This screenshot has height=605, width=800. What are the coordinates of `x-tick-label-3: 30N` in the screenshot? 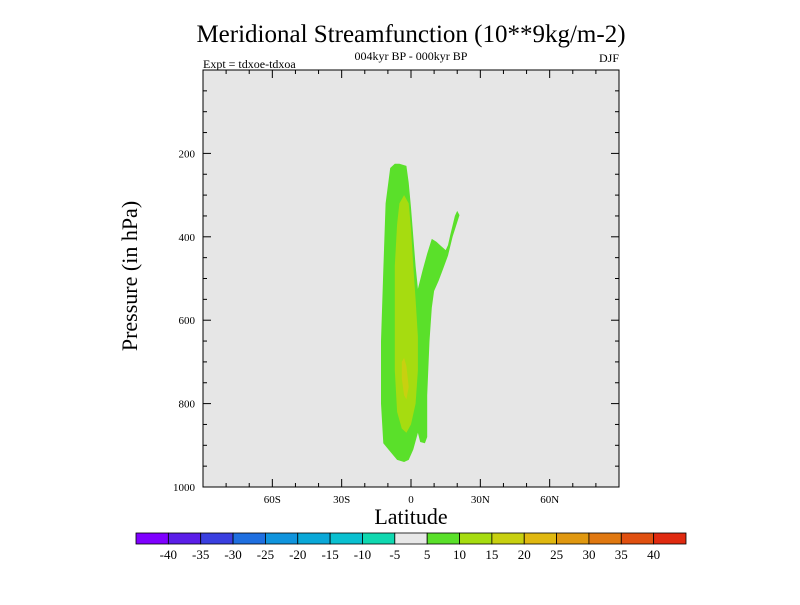 It's located at (480, 500).